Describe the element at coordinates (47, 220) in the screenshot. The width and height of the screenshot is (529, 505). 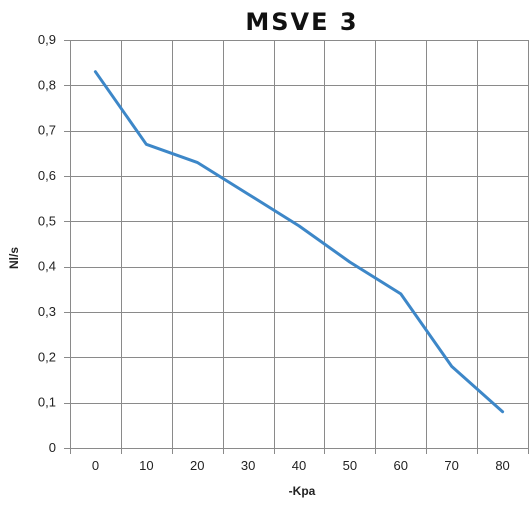
I see `y-tick-label: 0,5` at that location.